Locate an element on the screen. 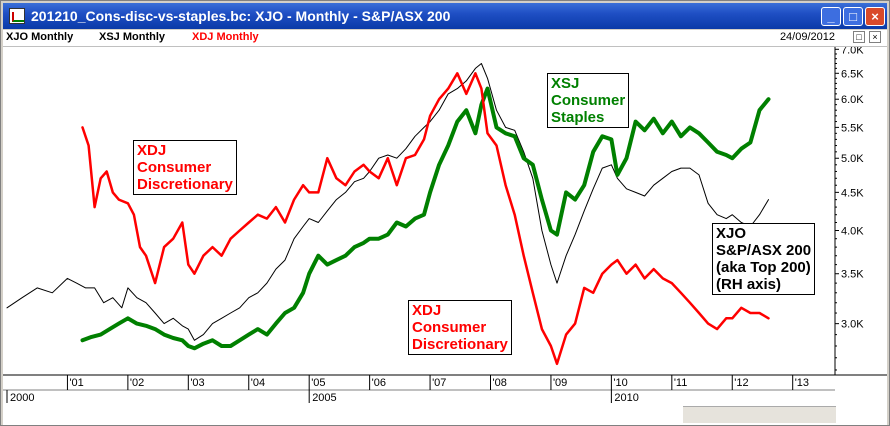 Image resolution: width=890 pixels, height=426 pixels. maximize-button: □ is located at coordinates (853, 16).